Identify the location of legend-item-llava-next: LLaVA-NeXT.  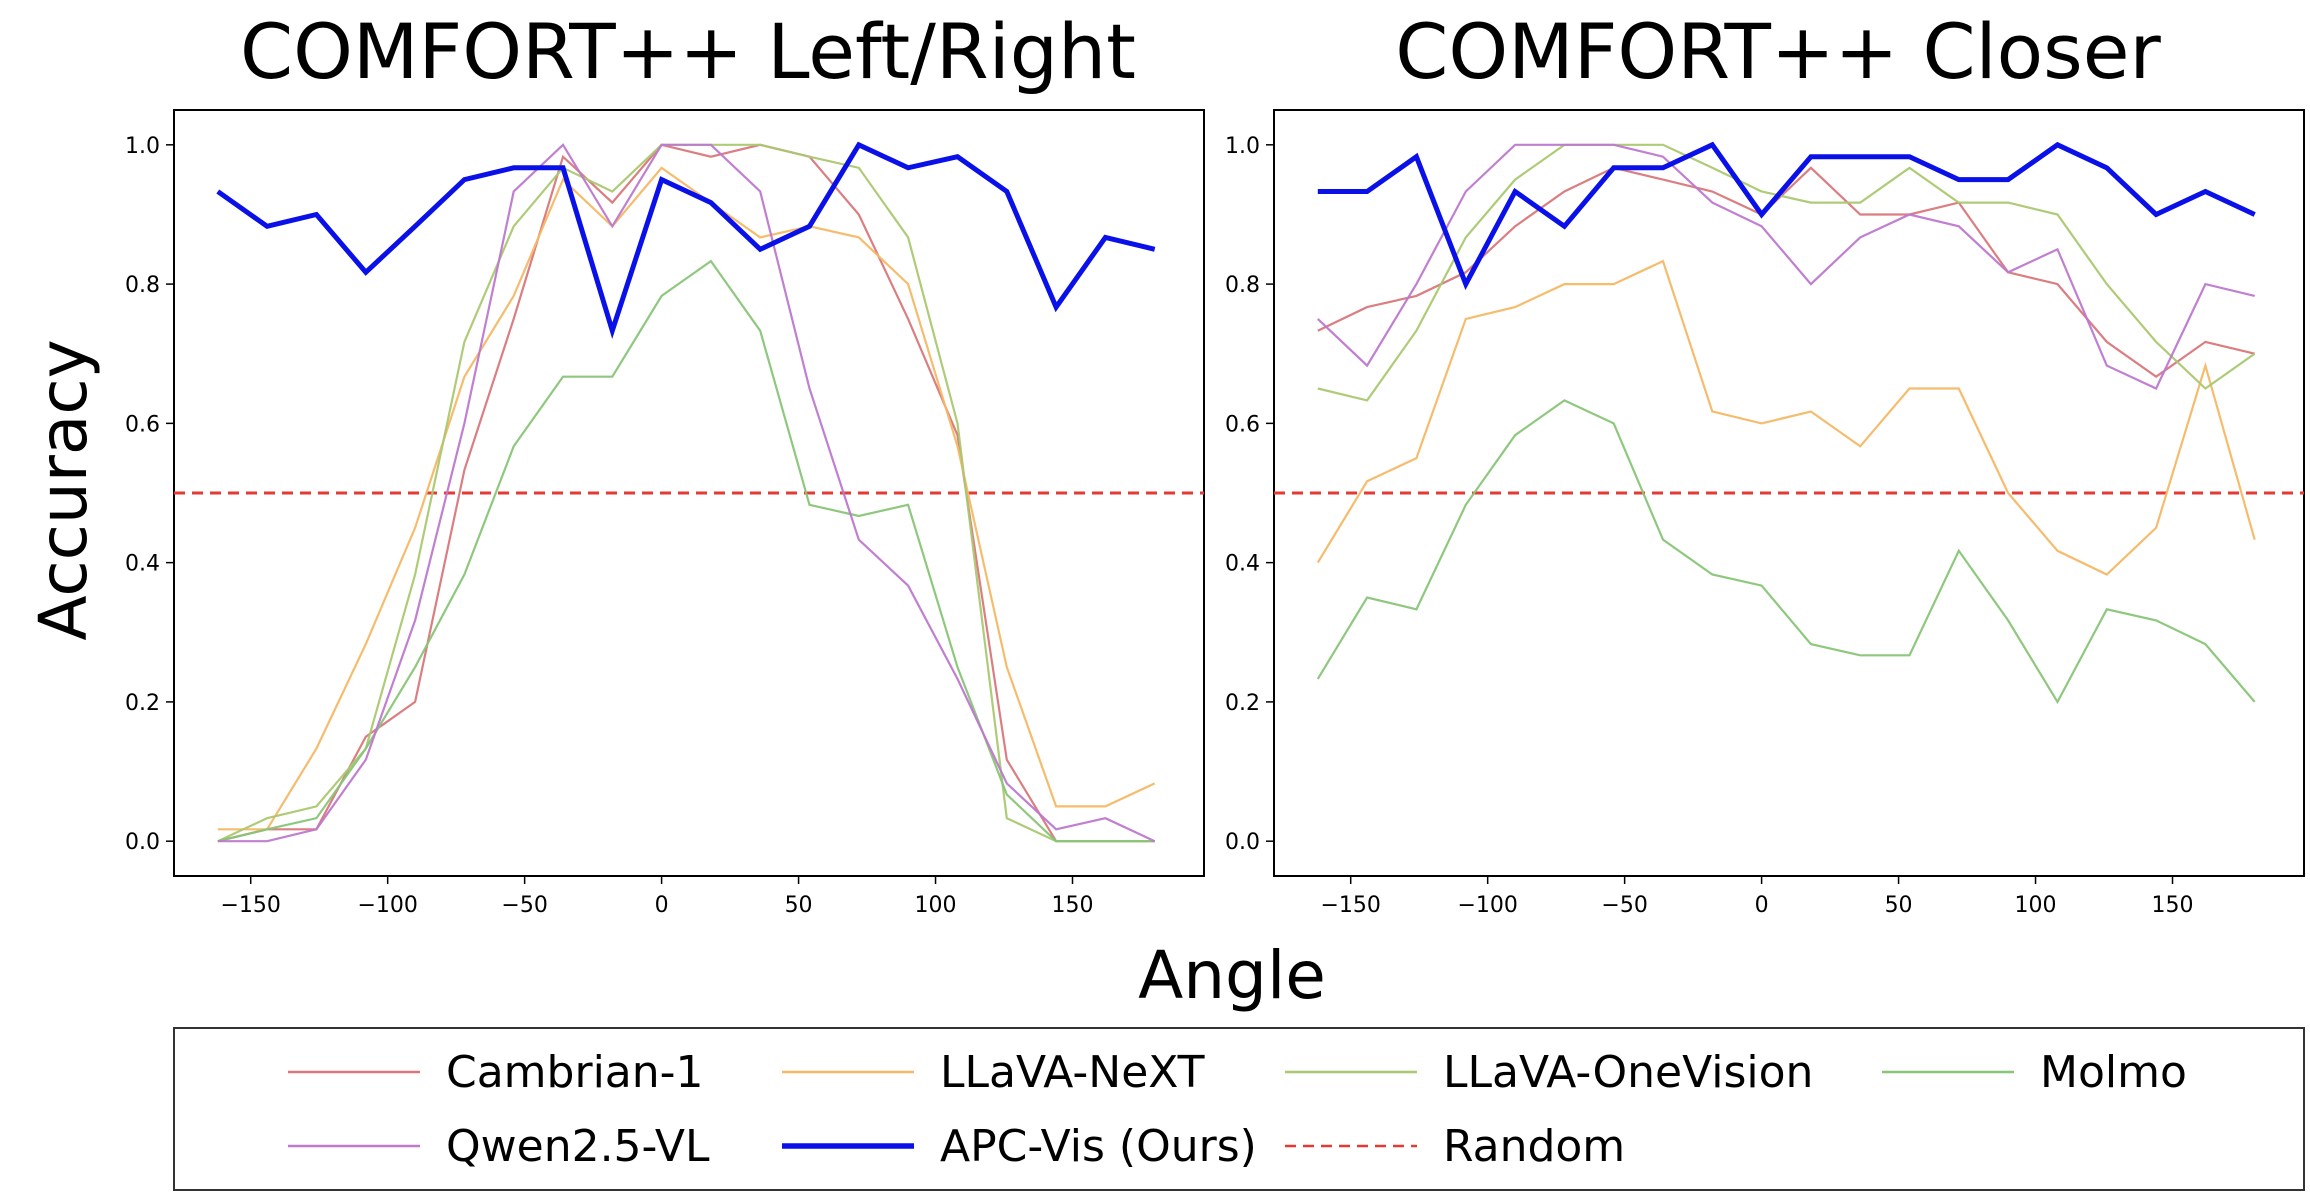
(993, 1072).